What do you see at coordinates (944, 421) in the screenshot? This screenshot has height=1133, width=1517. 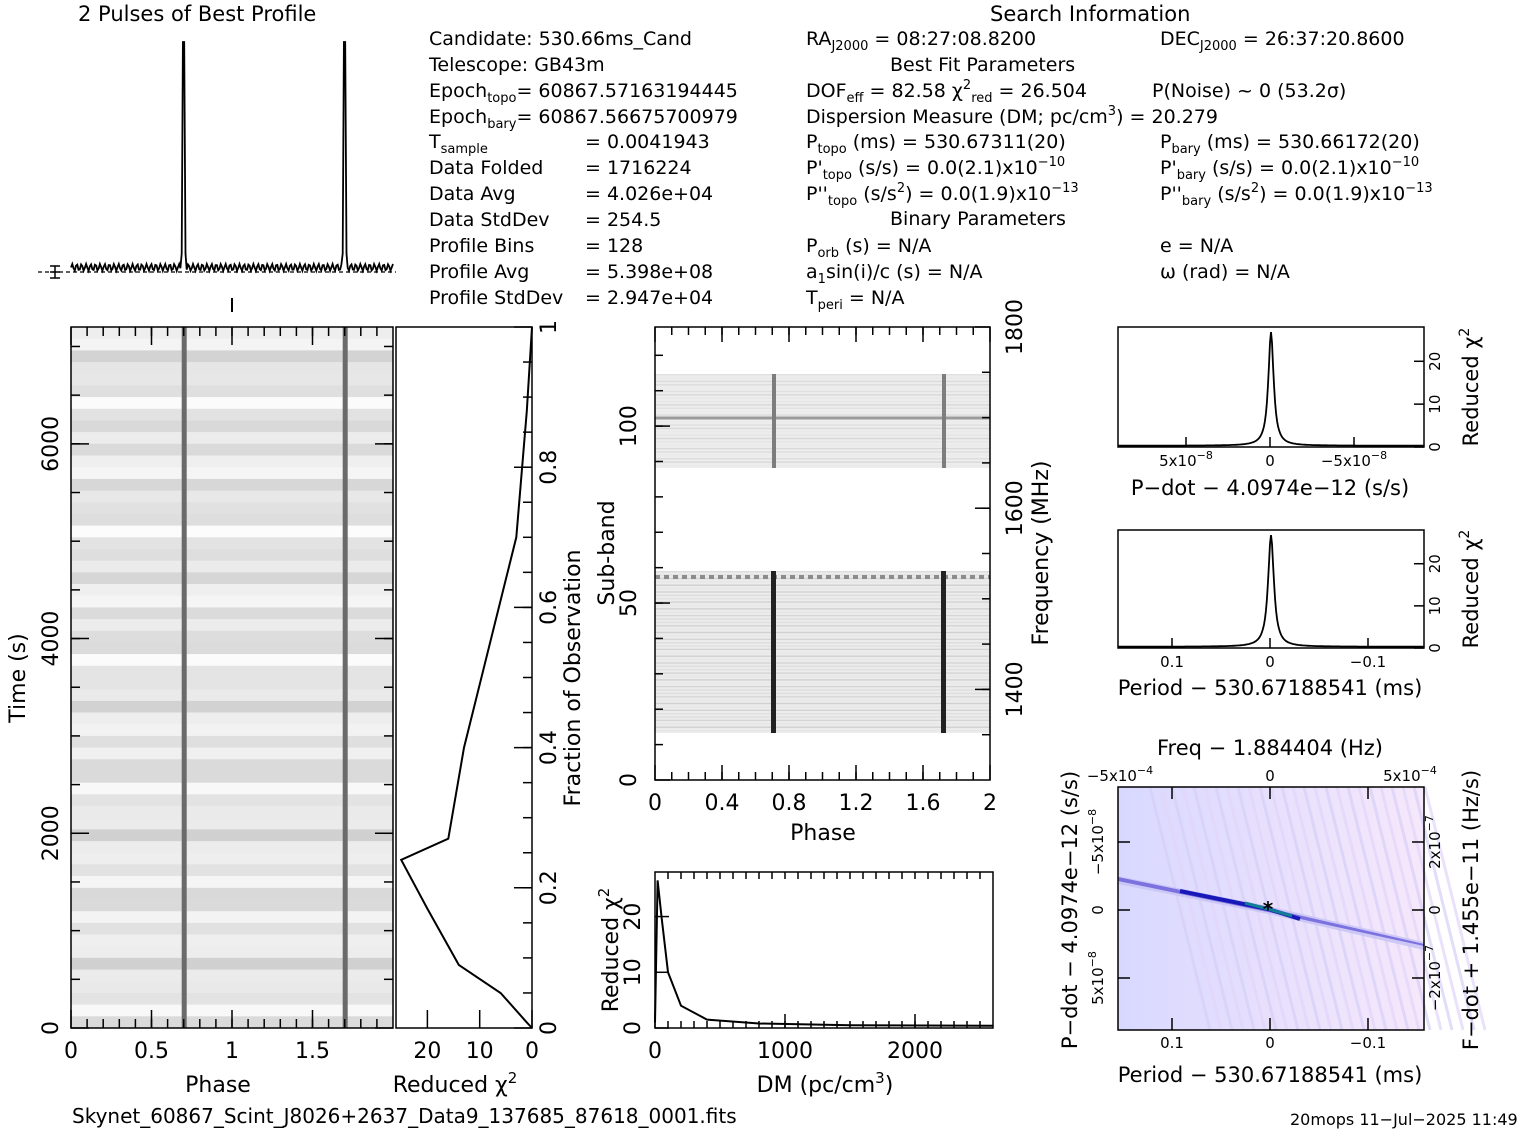 I see `subband-pulse-2-upper` at bounding box center [944, 421].